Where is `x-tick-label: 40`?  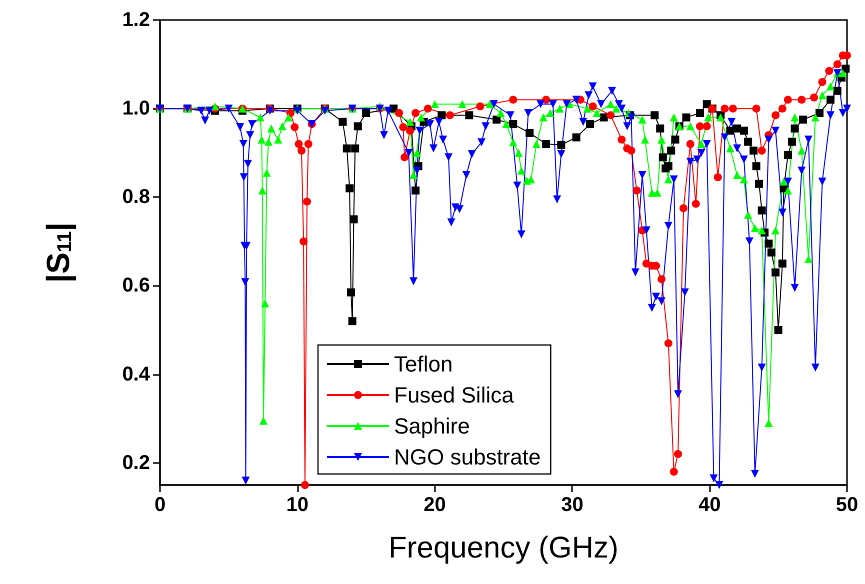
x-tick-label: 40 is located at coordinates (709, 505).